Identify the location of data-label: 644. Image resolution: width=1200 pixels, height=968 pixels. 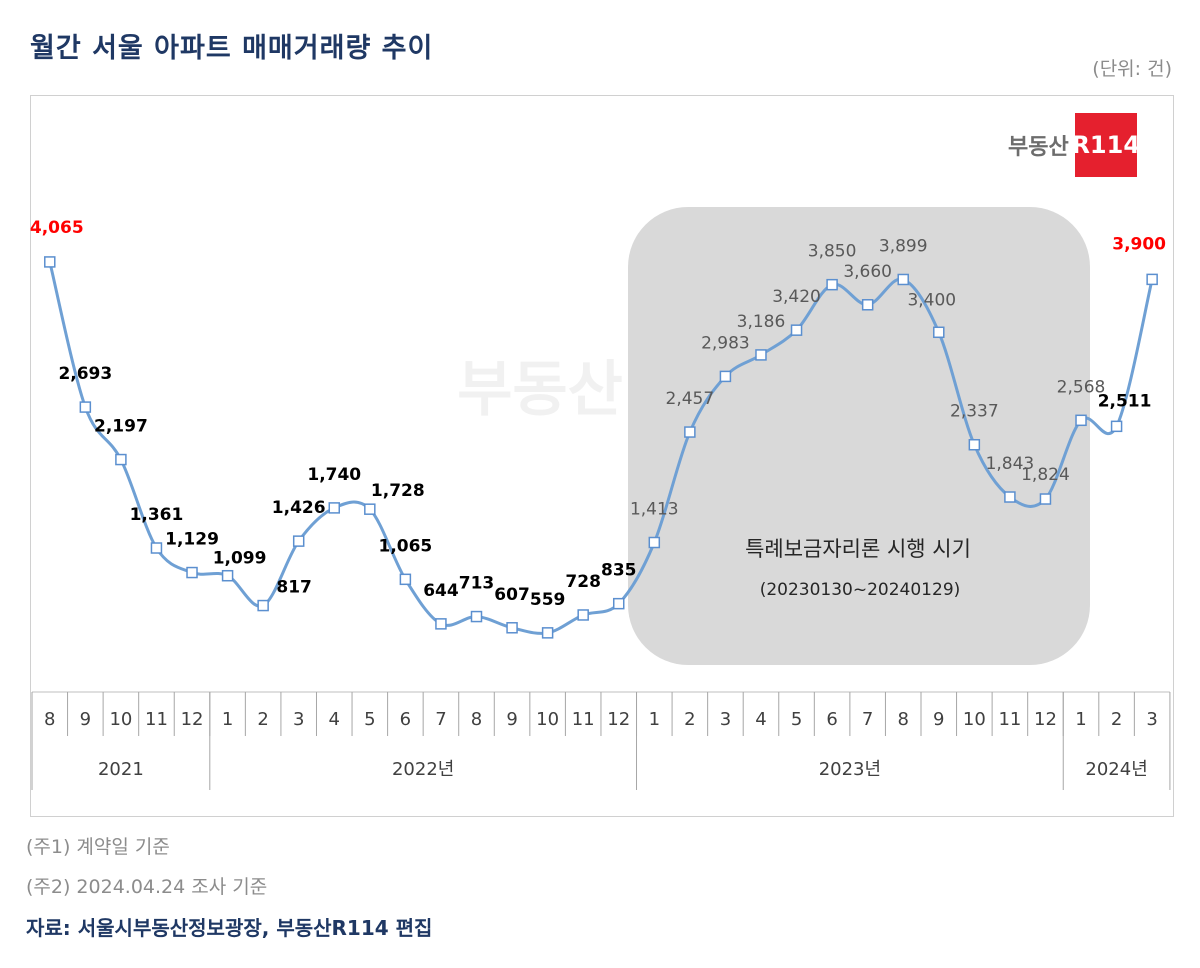
(441, 591).